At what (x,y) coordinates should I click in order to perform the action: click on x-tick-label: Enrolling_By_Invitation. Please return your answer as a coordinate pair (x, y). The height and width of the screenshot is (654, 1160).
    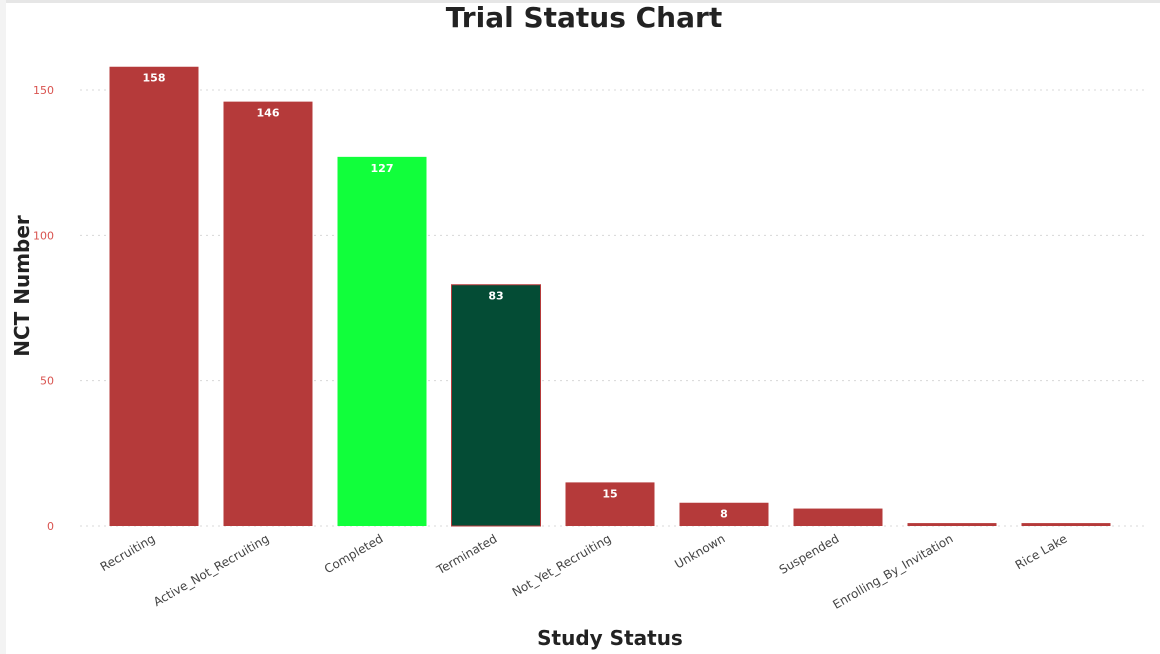
    Looking at the image, I should click on (892, 571).